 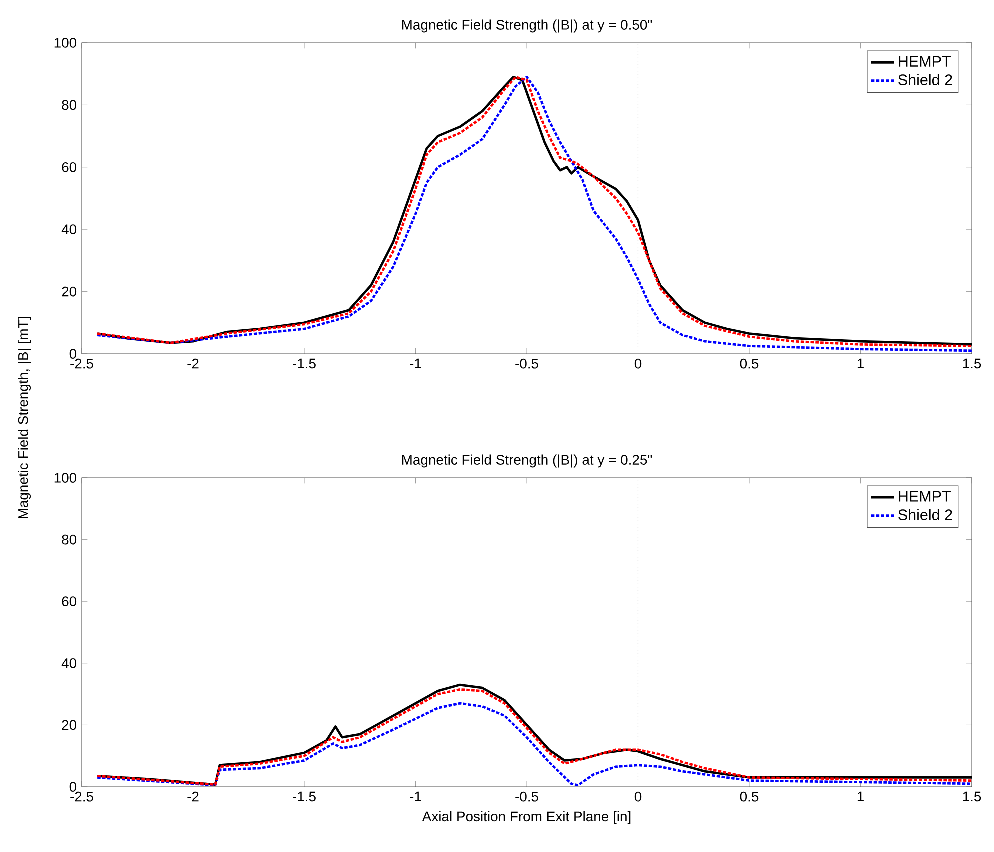 I want to click on chart-title: Magnetic Field Strength (|B|) at y = 0.25", so click(x=527, y=461).